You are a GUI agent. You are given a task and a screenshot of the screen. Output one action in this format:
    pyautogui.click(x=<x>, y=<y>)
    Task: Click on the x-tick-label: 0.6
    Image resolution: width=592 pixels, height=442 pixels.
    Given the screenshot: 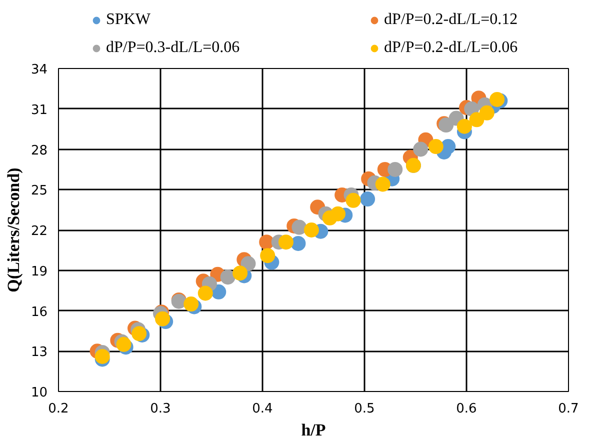 What is the action you would take?
    pyautogui.click(x=466, y=409)
    